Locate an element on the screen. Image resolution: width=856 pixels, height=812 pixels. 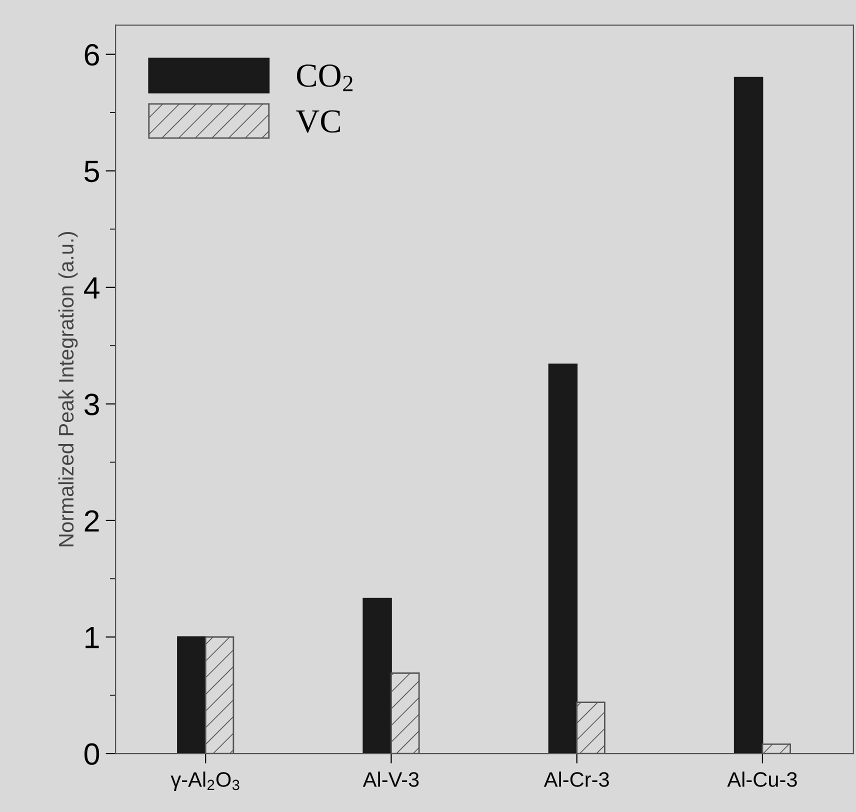
y-tick-label: 6 is located at coordinates (91, 55).